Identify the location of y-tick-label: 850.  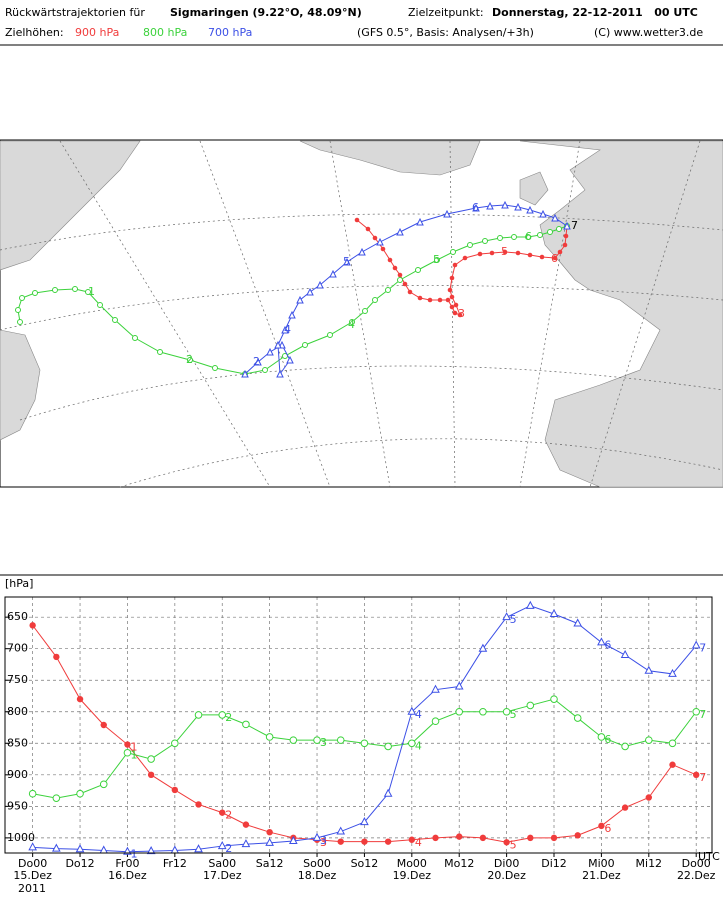
(17, 742).